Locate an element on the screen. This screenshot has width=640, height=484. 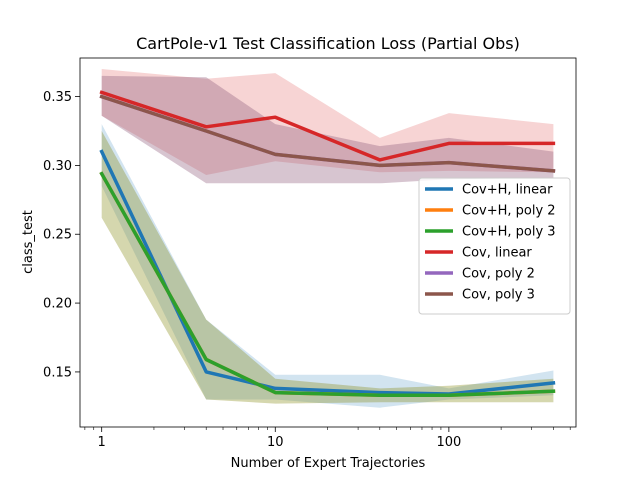
x-tick-label: 10 is located at coordinates (275, 442).